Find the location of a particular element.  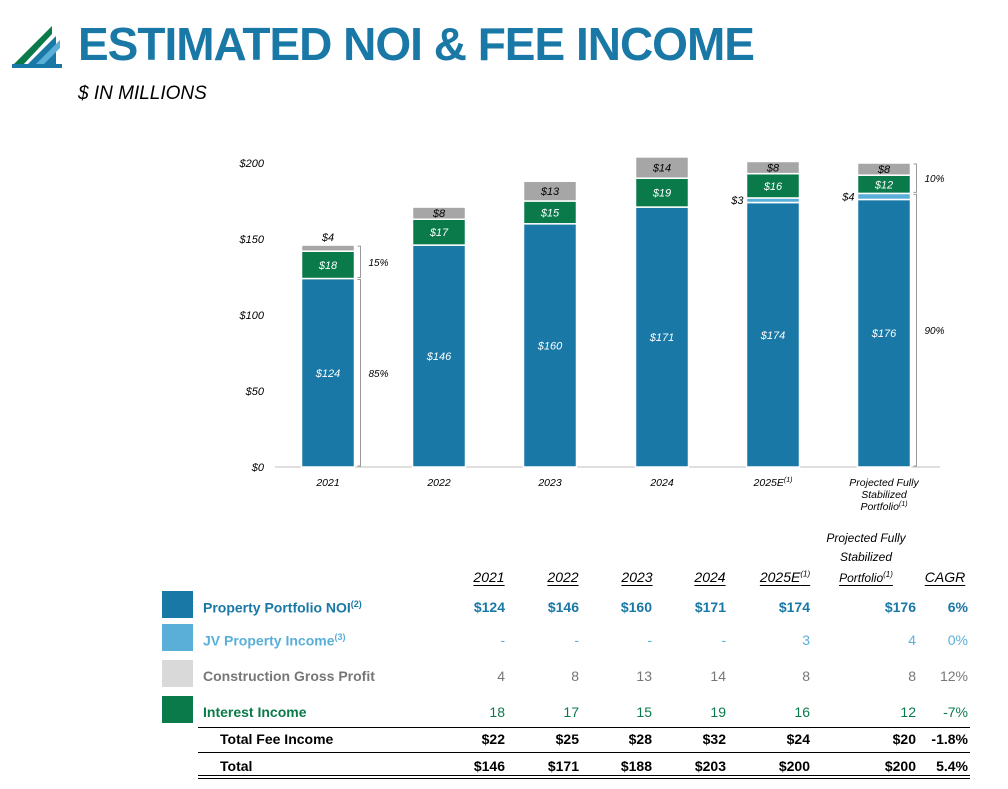

x-tick-label: 2022 is located at coordinates (438, 483).